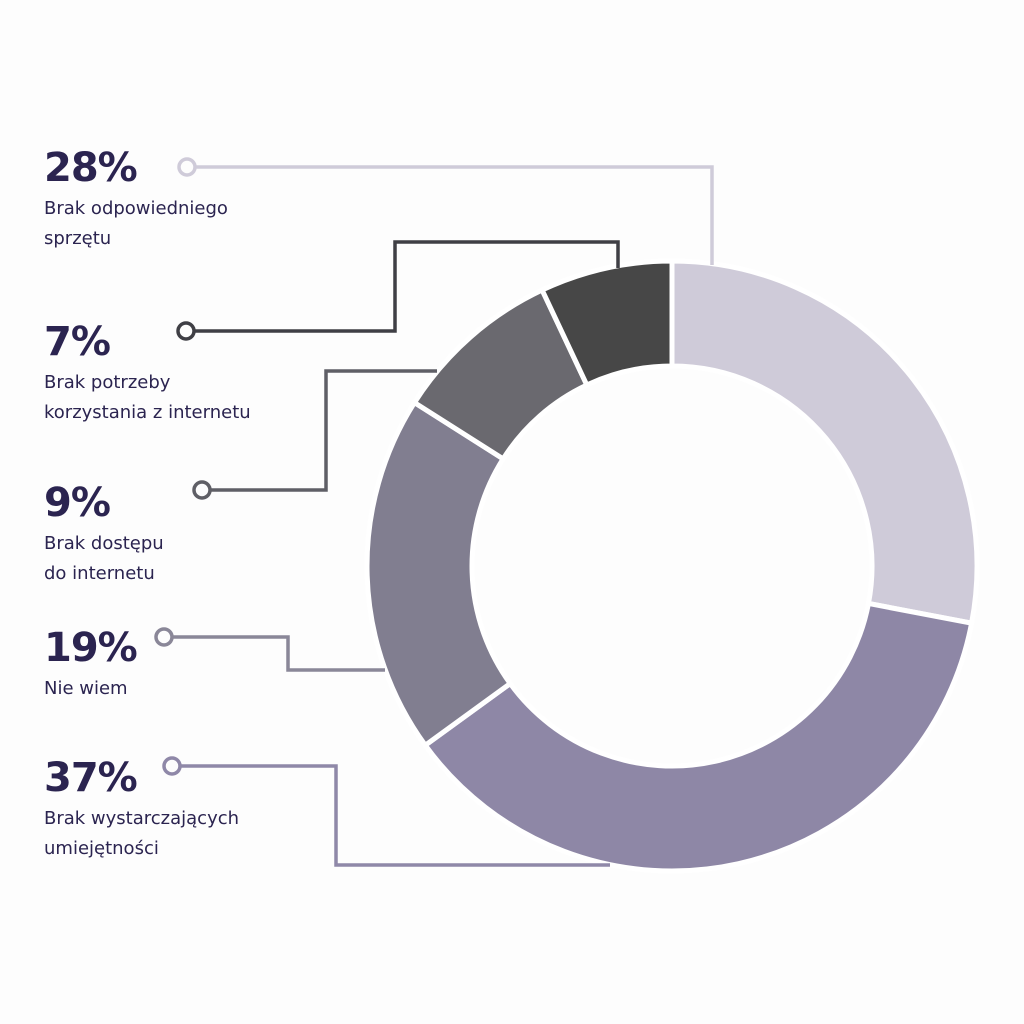 The image size is (1024, 1024). Describe the element at coordinates (104, 543) in the screenshot. I see `slice-label-line: Brak dostępu` at that location.